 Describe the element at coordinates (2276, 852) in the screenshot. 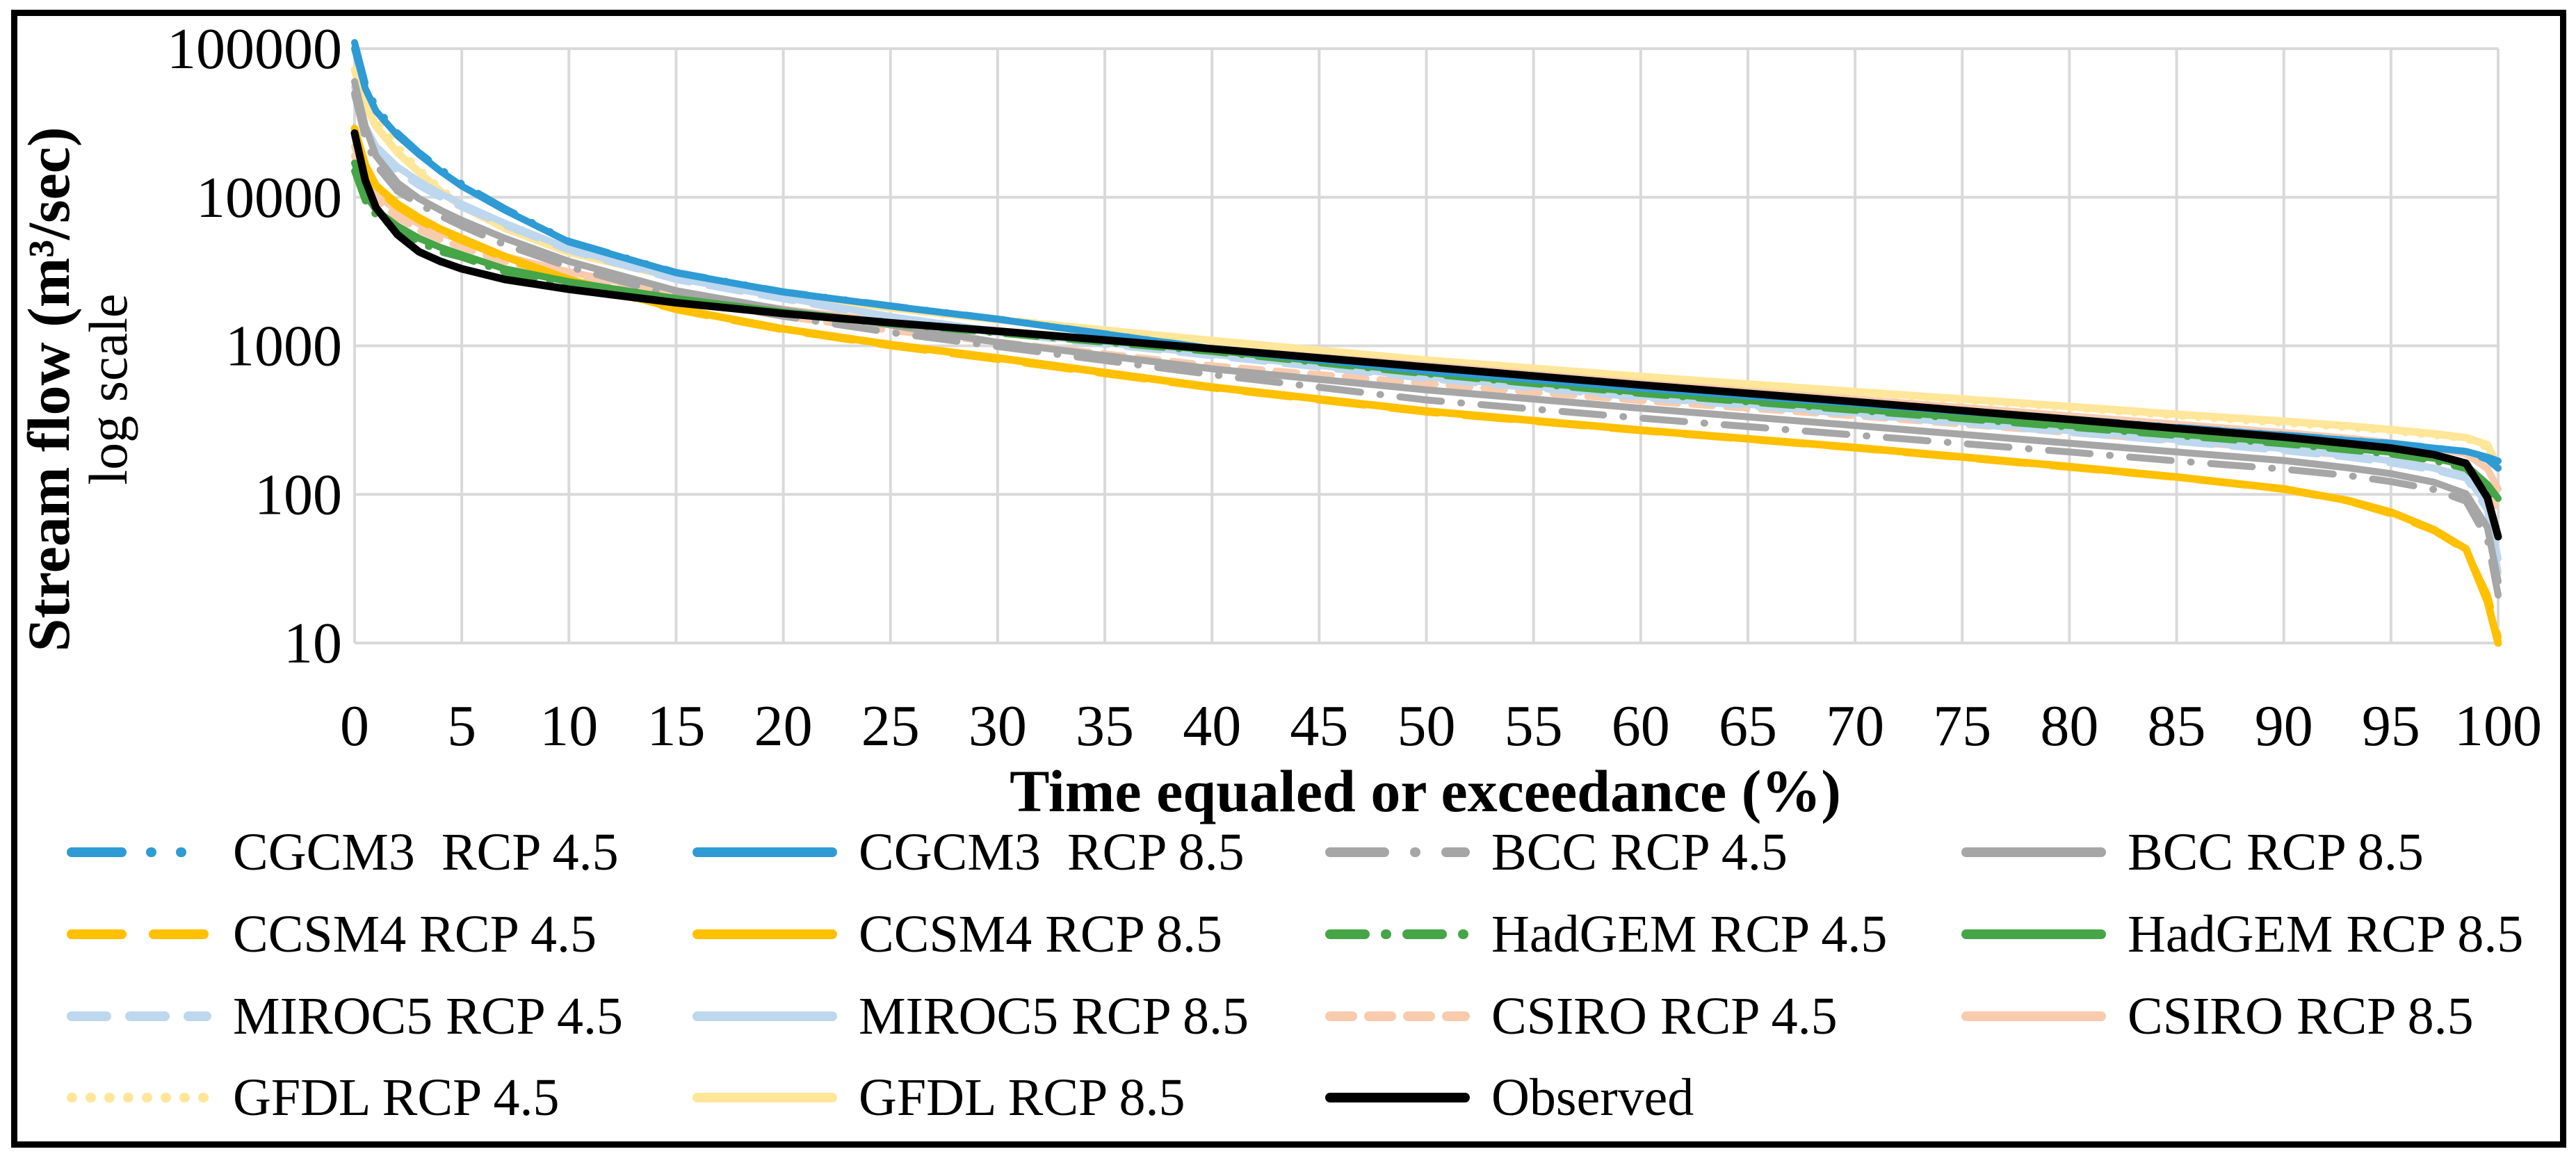

I see `legend-label-bcc_85: BCC RCP 8.5` at that location.